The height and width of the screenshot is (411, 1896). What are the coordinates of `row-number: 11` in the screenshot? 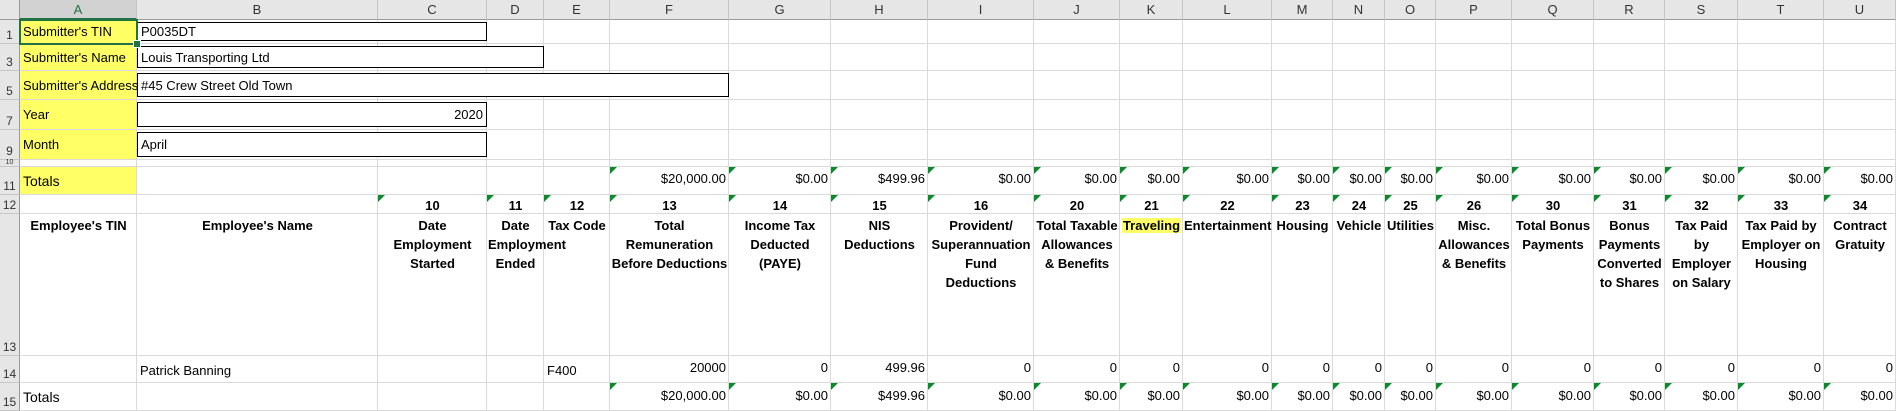 It's located at (9, 186).